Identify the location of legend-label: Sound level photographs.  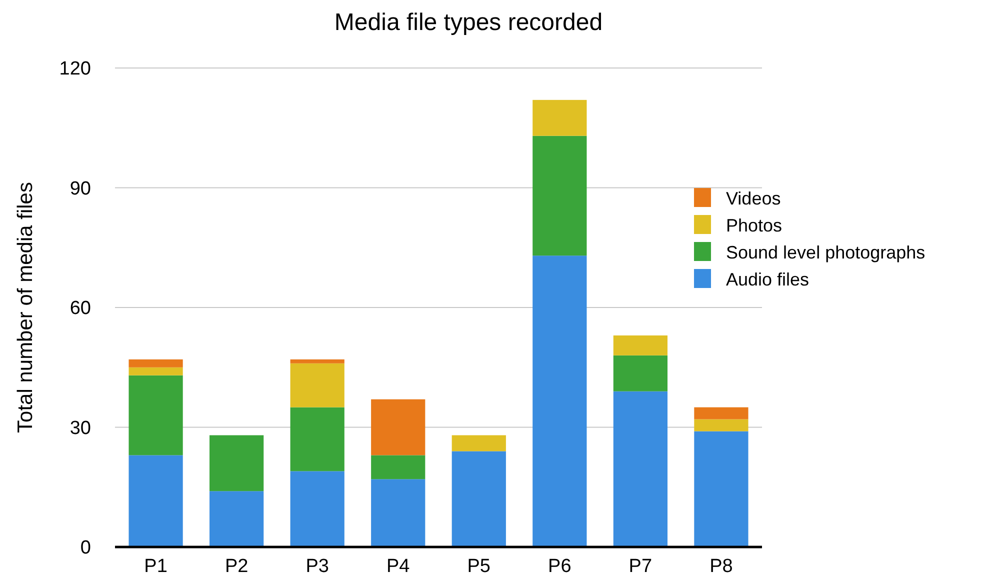
(826, 252).